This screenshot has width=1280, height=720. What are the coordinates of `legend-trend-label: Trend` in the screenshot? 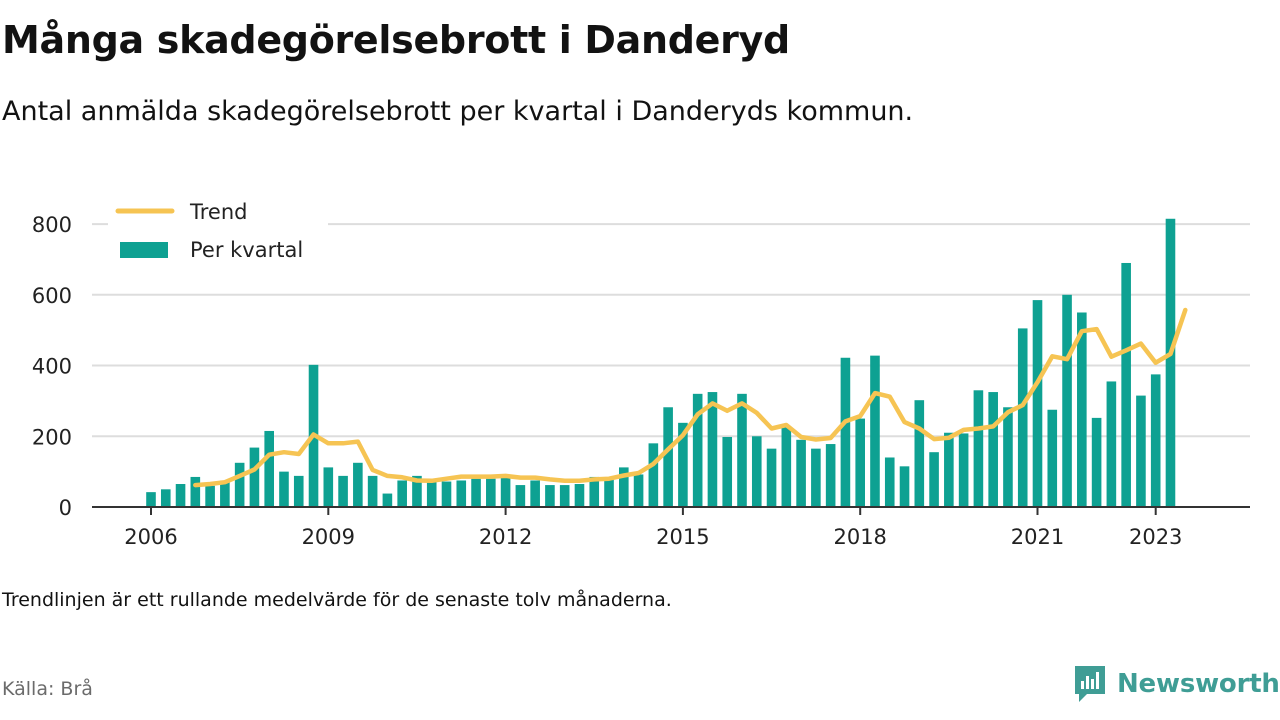 It's located at (218, 212).